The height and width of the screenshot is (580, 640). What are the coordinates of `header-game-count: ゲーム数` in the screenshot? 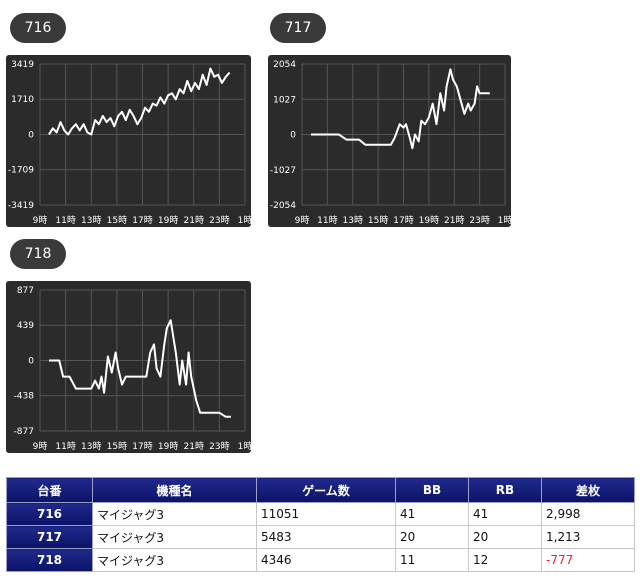 It's located at (326, 490).